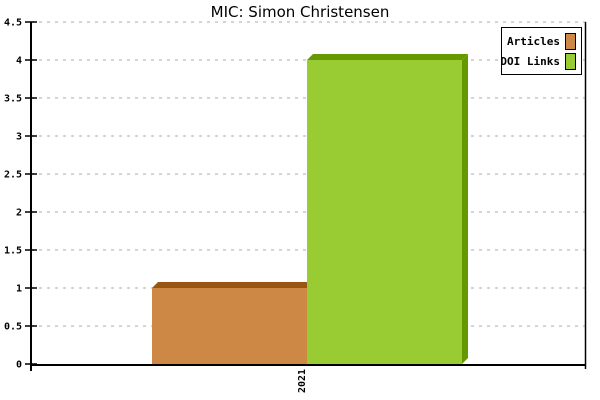 This screenshot has width=600, height=400. I want to click on legend-item-articles: Articles, so click(539, 41).